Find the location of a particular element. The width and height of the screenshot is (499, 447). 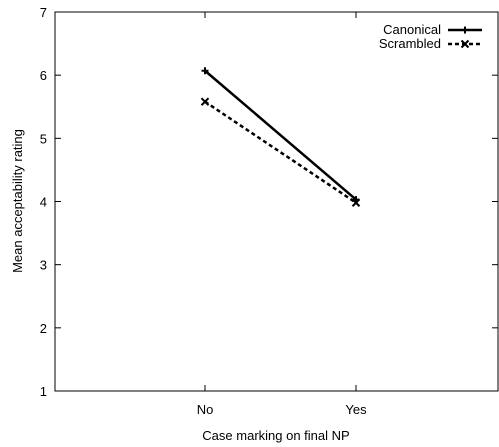

y-tick-label: 2 is located at coordinates (43, 328).